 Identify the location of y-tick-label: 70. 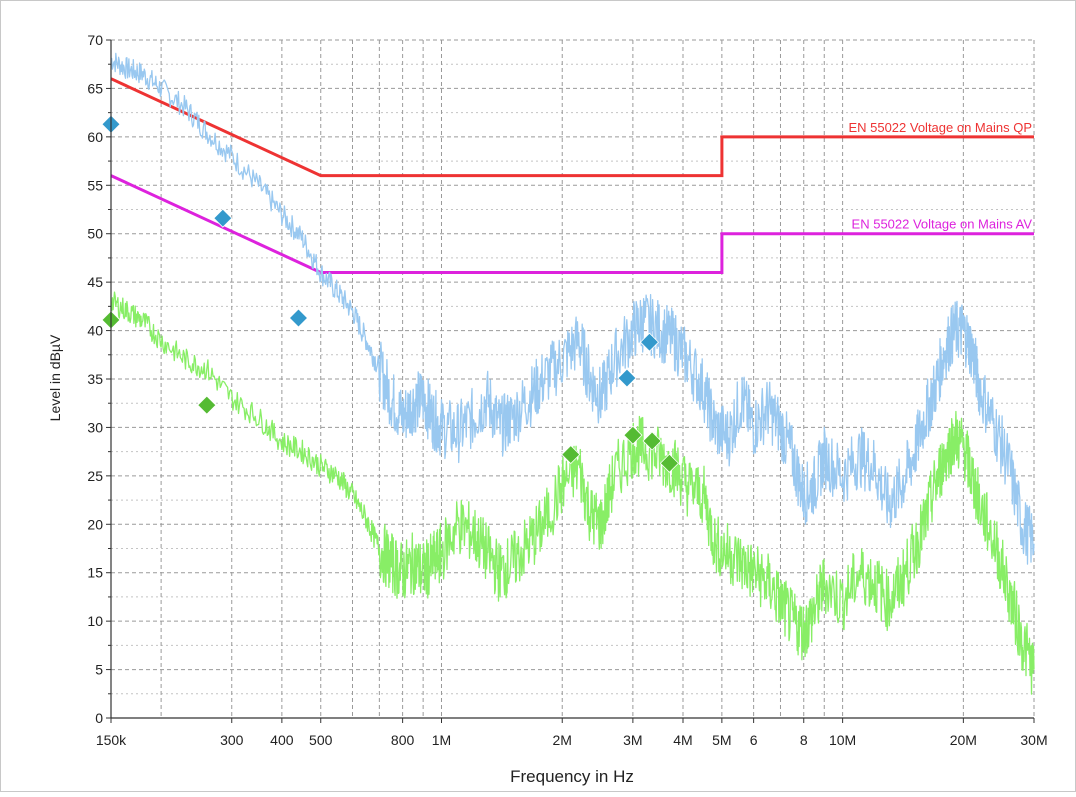
(95, 40).